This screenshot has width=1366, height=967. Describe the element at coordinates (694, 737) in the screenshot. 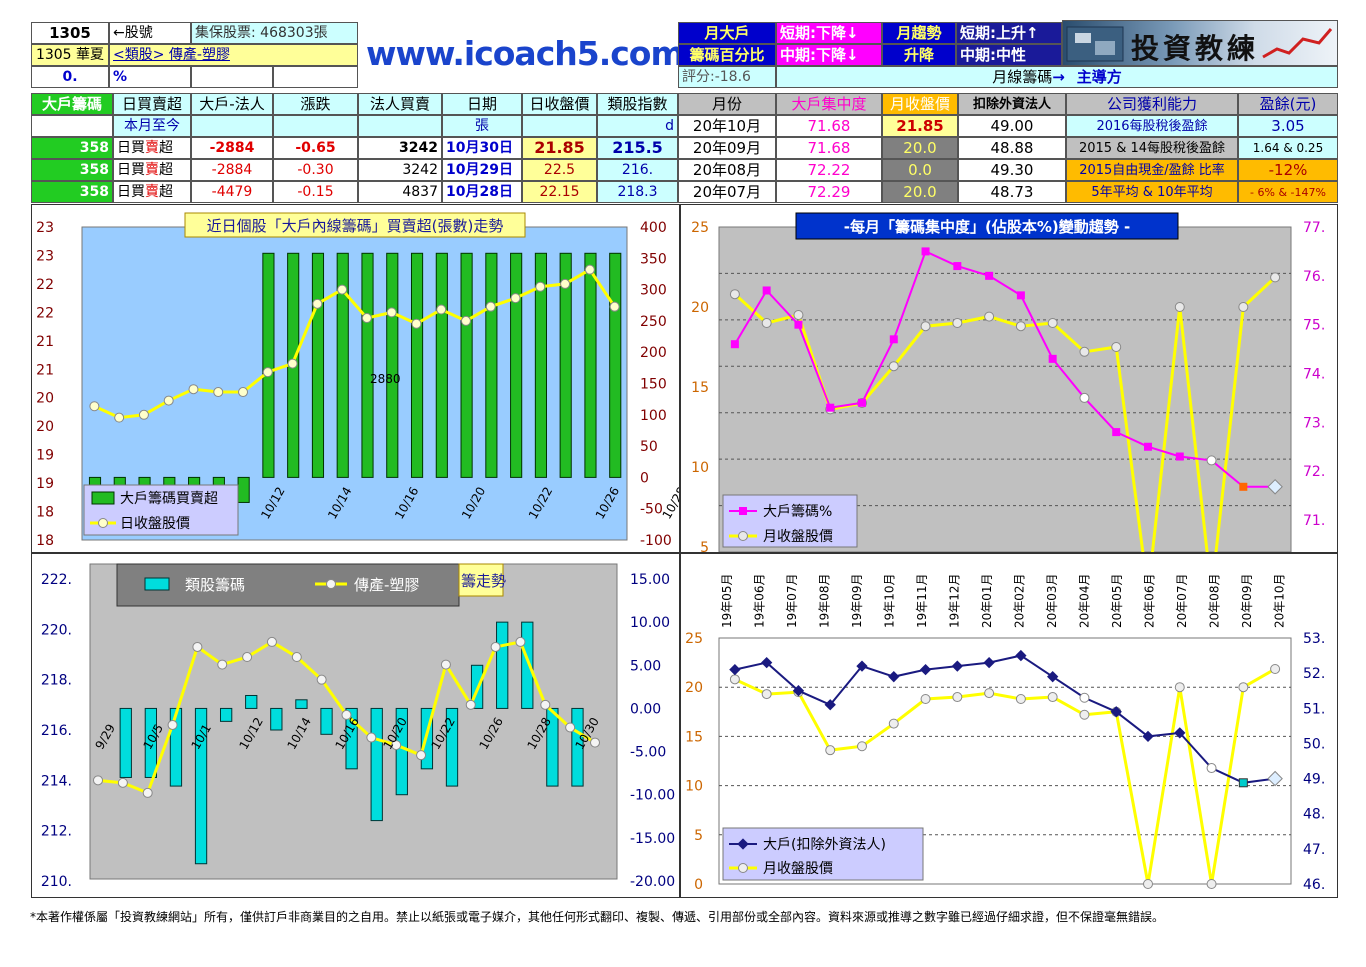

I see `chart4-left-tick: 15` at that location.